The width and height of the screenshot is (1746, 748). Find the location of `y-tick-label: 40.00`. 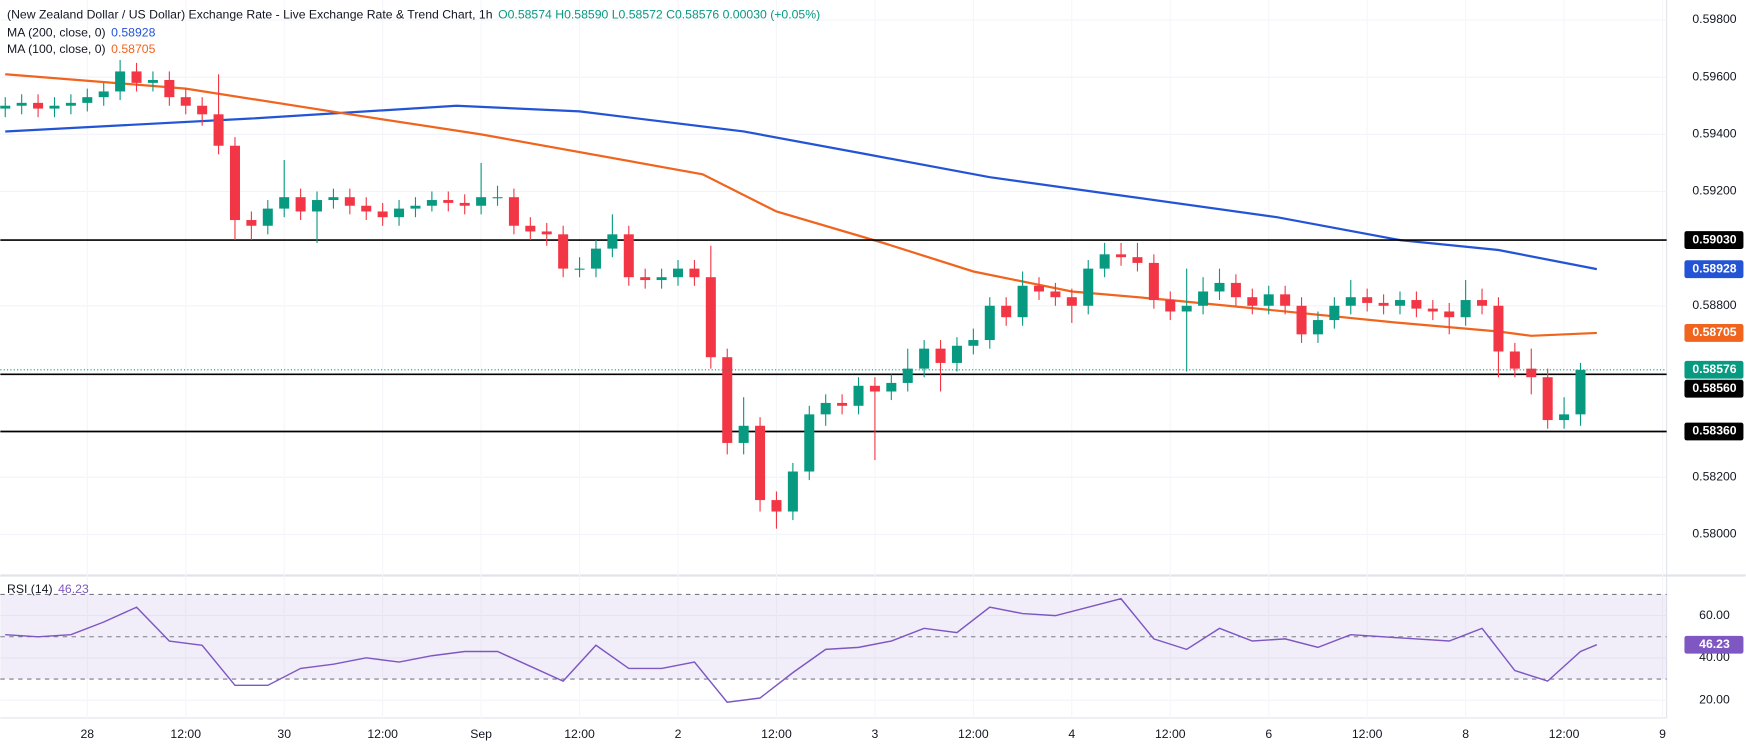

y-tick-label: 40.00 is located at coordinates (1714, 657).